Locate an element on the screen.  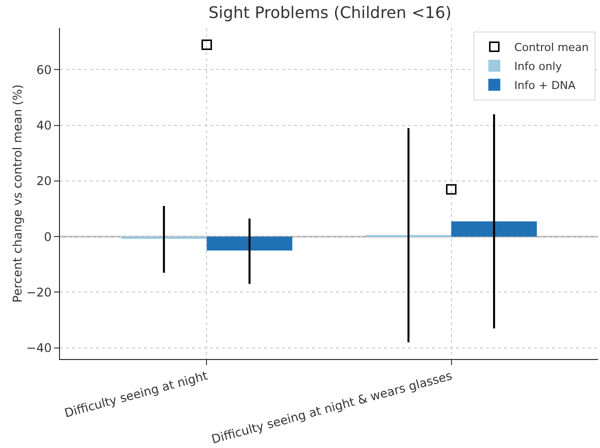
y-tick-label: 0 is located at coordinates (48, 237).